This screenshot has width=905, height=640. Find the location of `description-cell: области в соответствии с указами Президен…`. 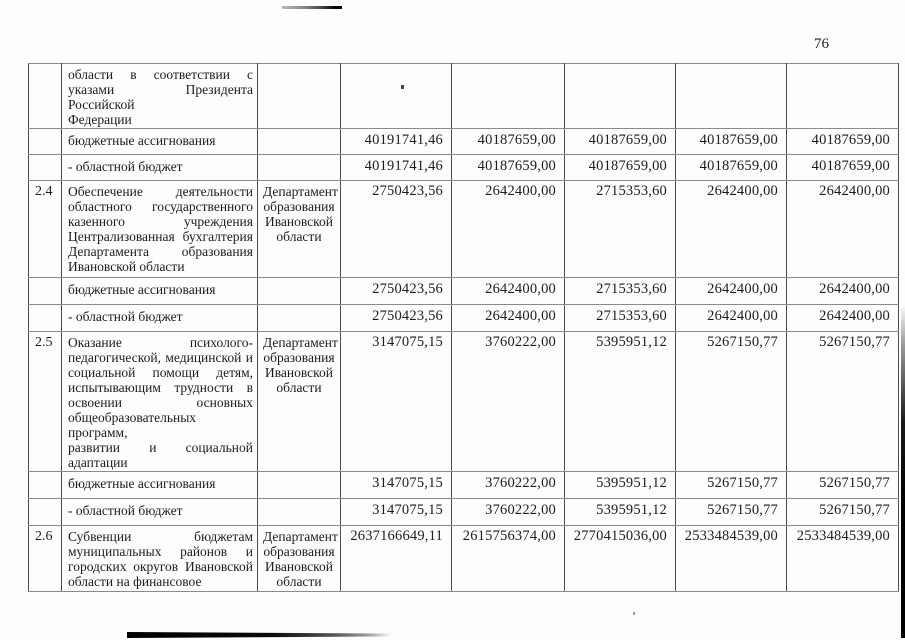

description-cell: области в соответствии с указами Президен… is located at coordinates (159, 96).